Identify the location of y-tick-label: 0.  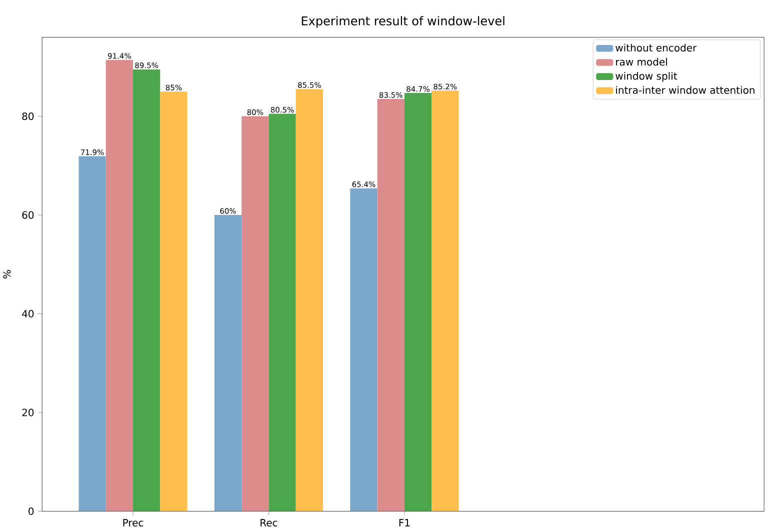
(31, 511).